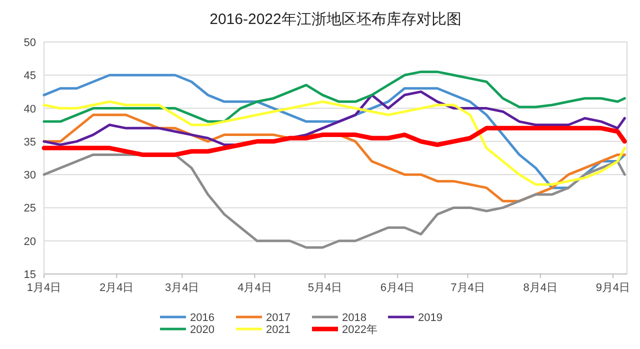  What do you see at coordinates (354, 318) in the screenshot?
I see `legend-label: 2018` at bounding box center [354, 318].